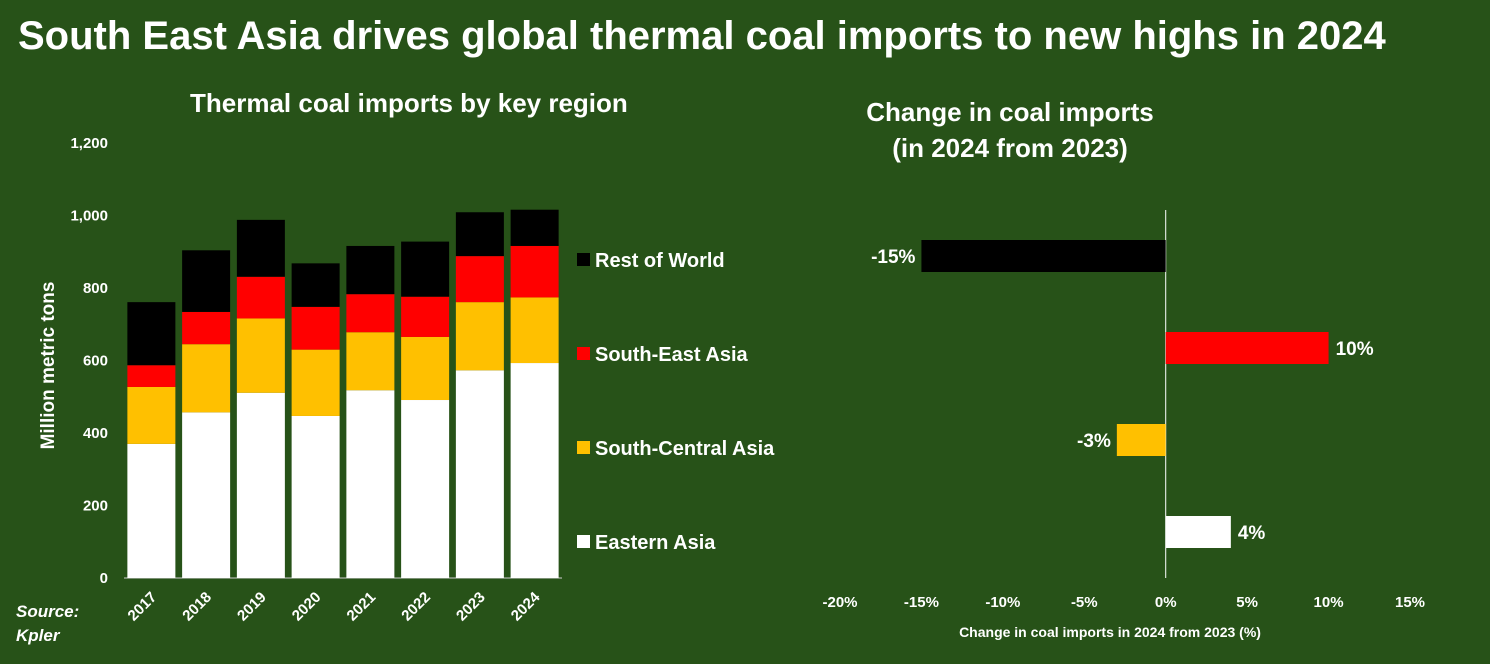  I want to click on y-tick-label: 1,200, so click(89, 143).